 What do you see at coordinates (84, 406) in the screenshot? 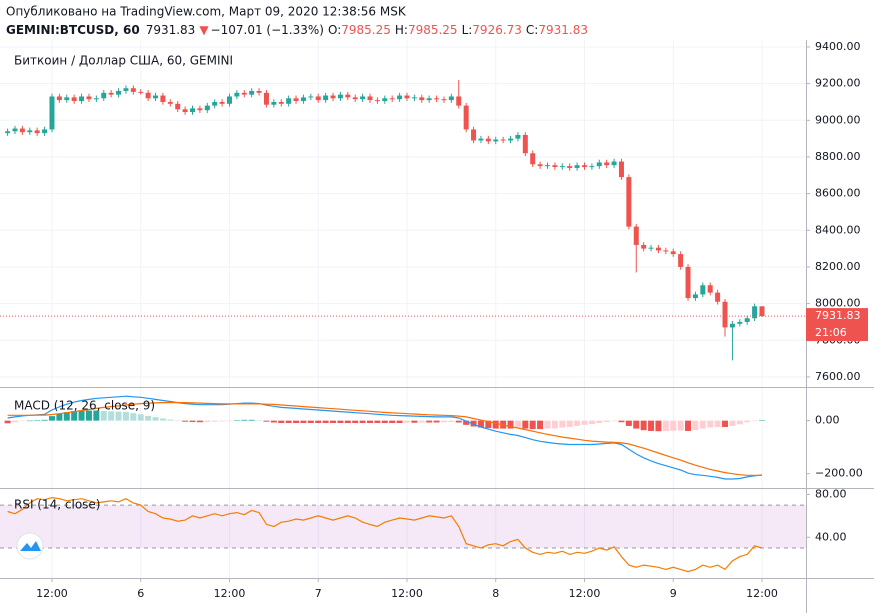
I see `macd-legend: MACD (12, 26, close, 9)` at bounding box center [84, 406].